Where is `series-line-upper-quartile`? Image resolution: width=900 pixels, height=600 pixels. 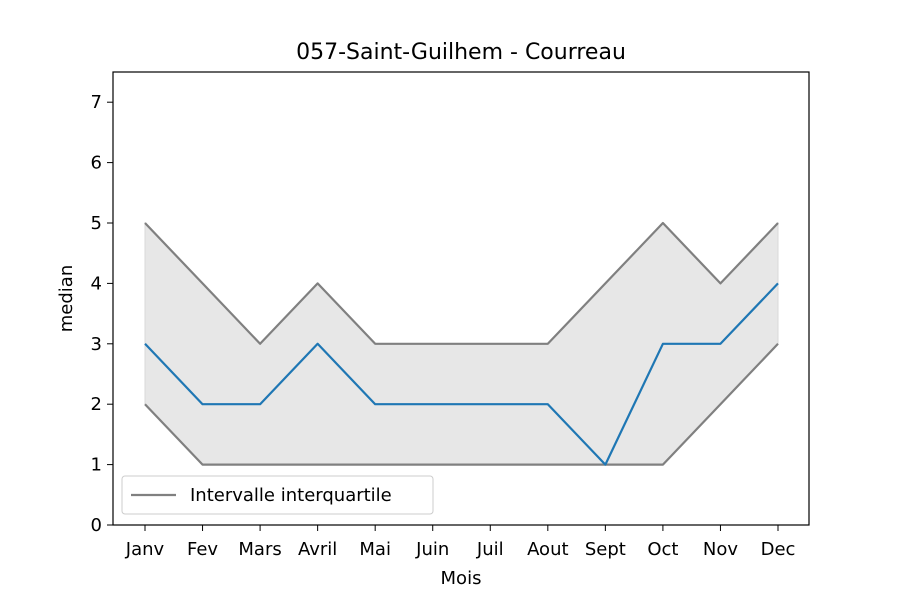
series-line-upper-quartile is located at coordinates (461, 283).